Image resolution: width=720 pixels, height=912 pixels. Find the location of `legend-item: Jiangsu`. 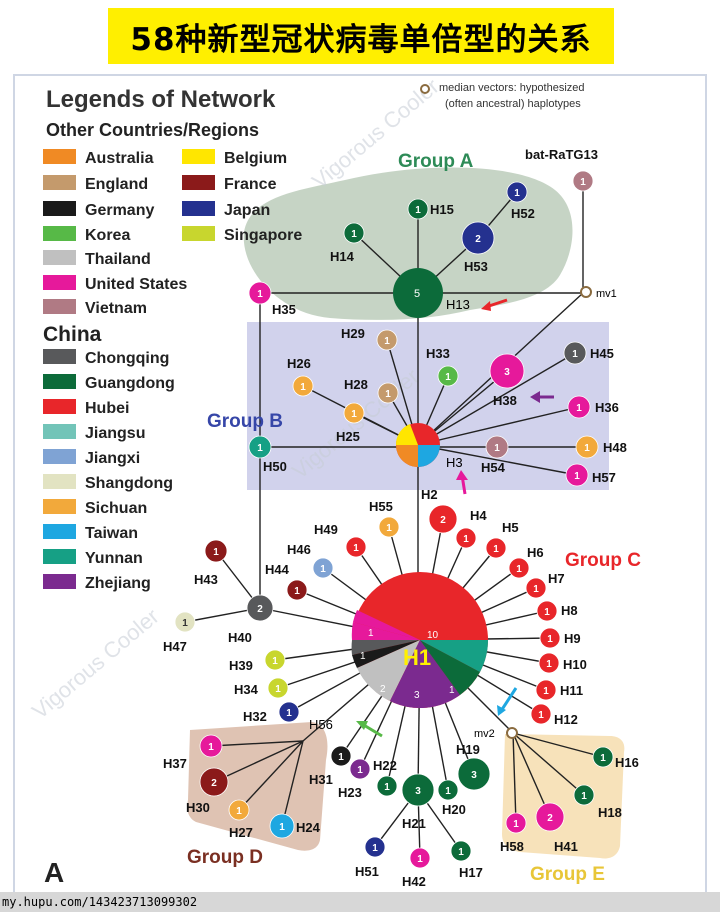

legend-item: Jiangsu is located at coordinates (94, 433).